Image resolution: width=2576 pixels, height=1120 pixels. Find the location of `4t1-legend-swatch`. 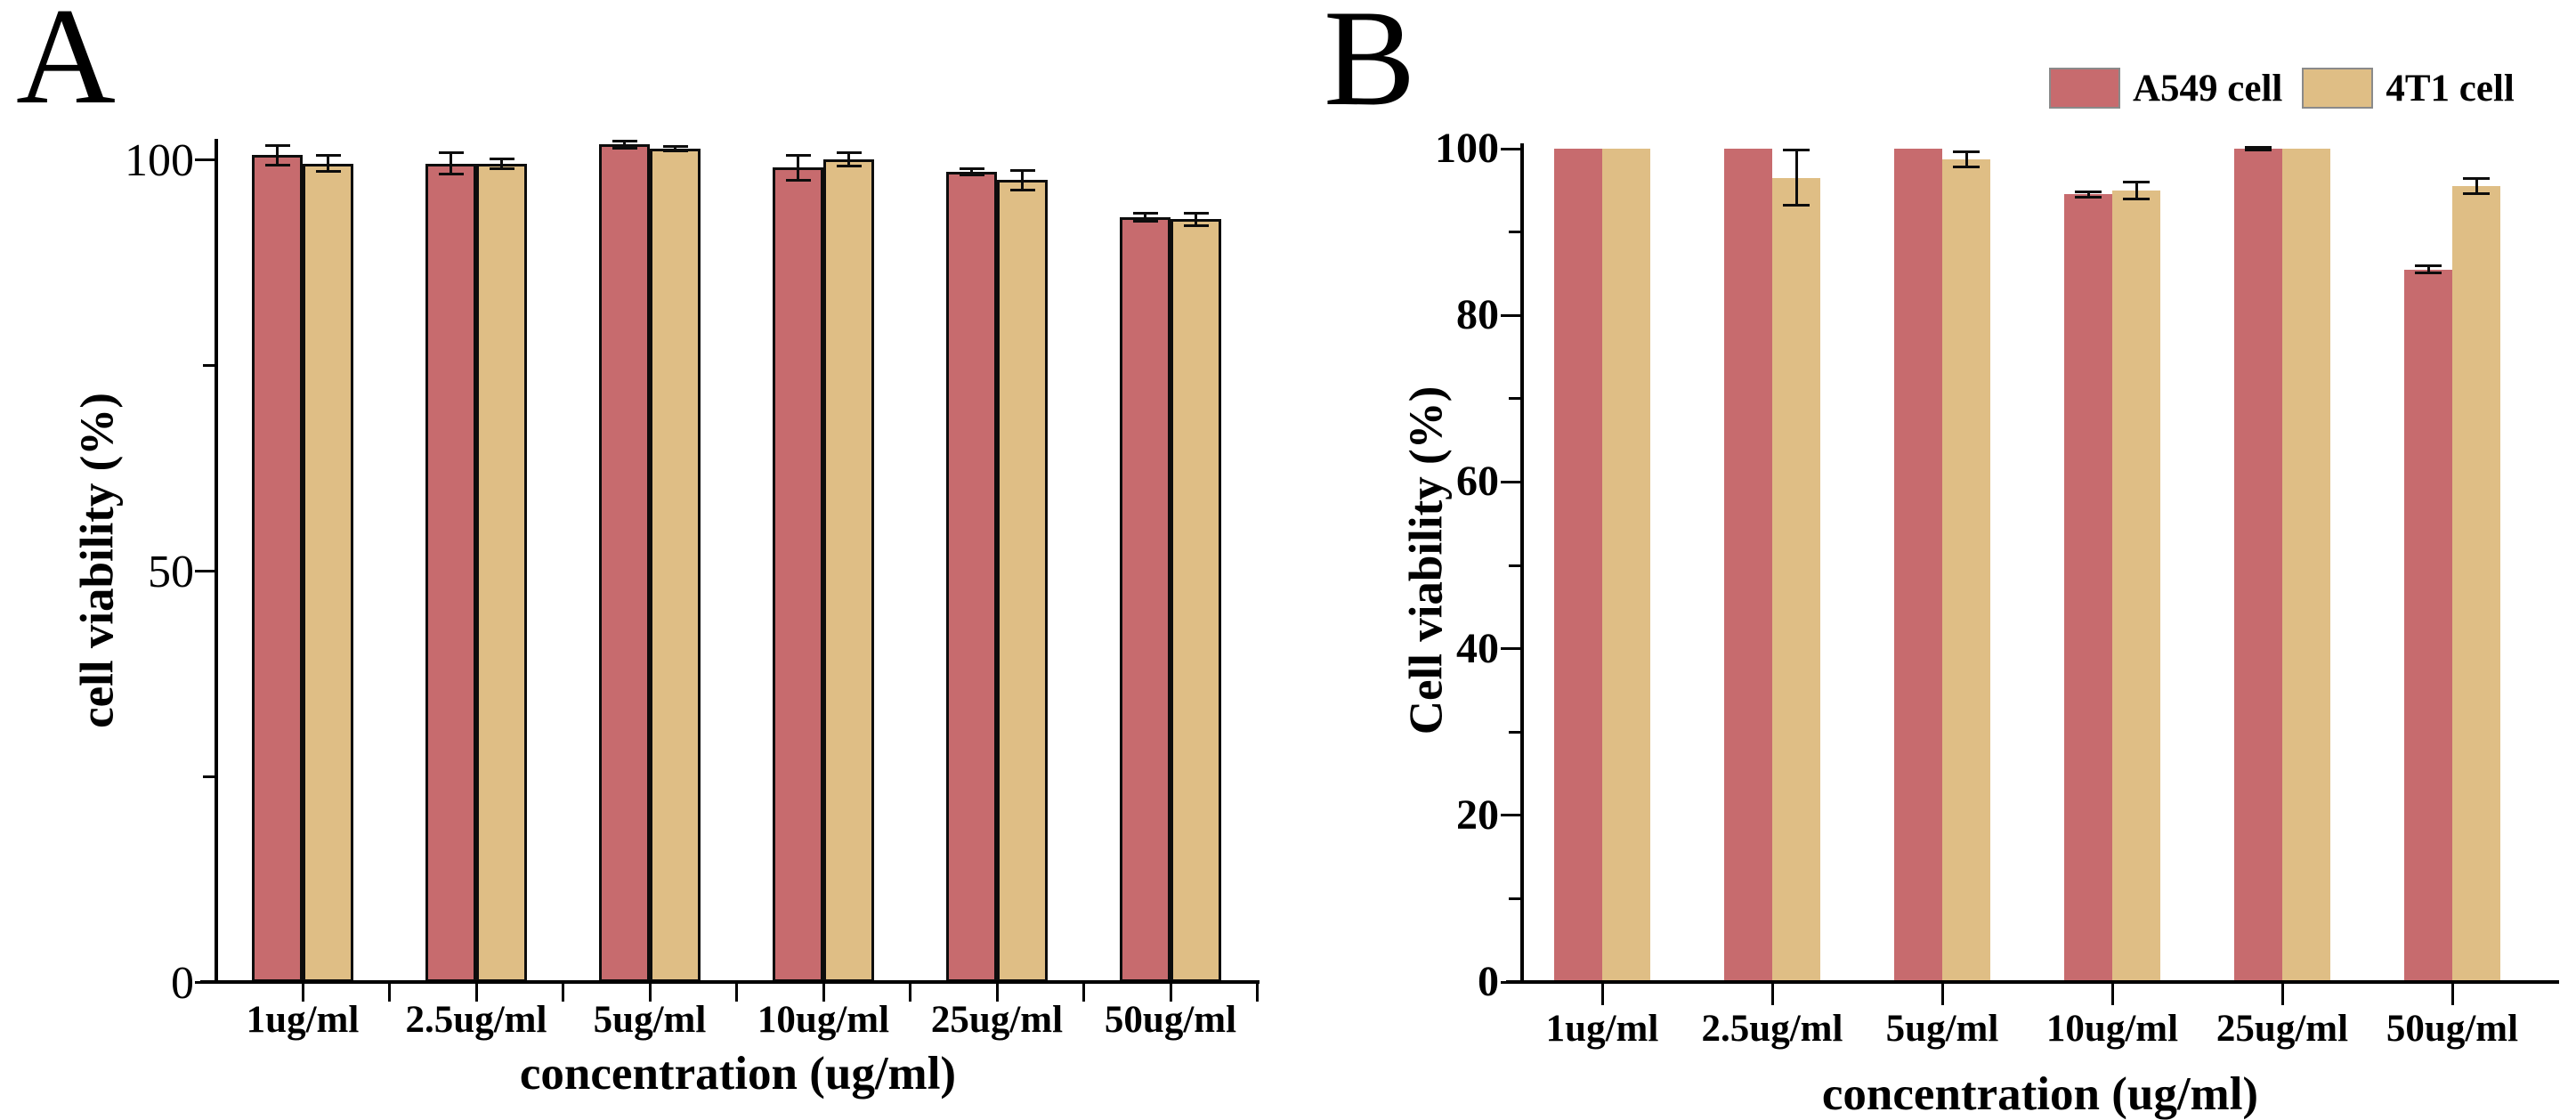

4t1-legend-swatch is located at coordinates (2338, 88).